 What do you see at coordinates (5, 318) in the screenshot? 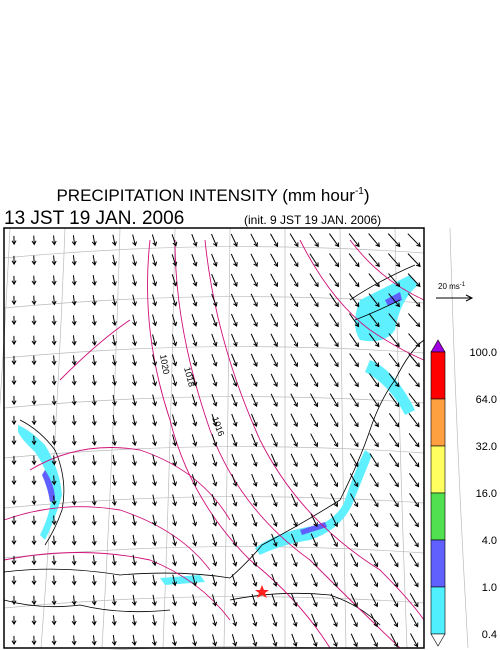
I see `meridian` at bounding box center [5, 318].